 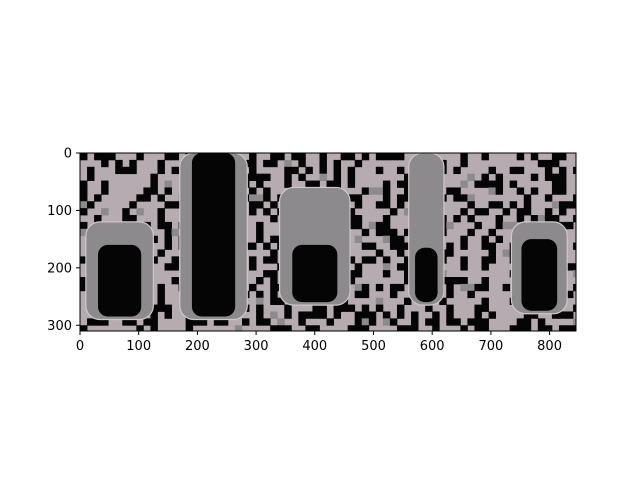 I want to click on x-tick-label: 600, so click(x=432, y=346).